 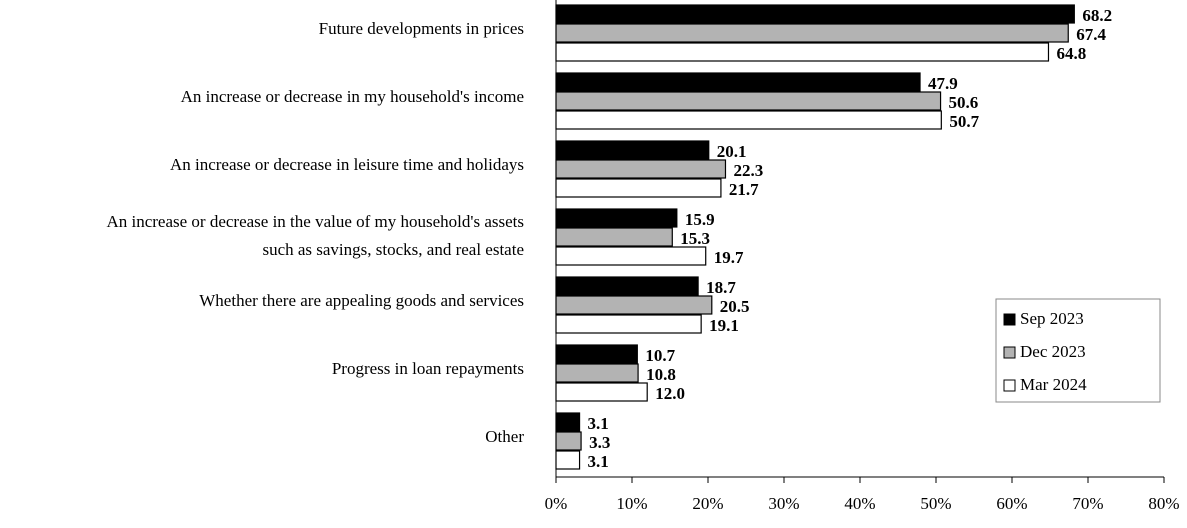 What do you see at coordinates (721, 287) in the screenshot?
I see `value-label: 18.7` at bounding box center [721, 287].